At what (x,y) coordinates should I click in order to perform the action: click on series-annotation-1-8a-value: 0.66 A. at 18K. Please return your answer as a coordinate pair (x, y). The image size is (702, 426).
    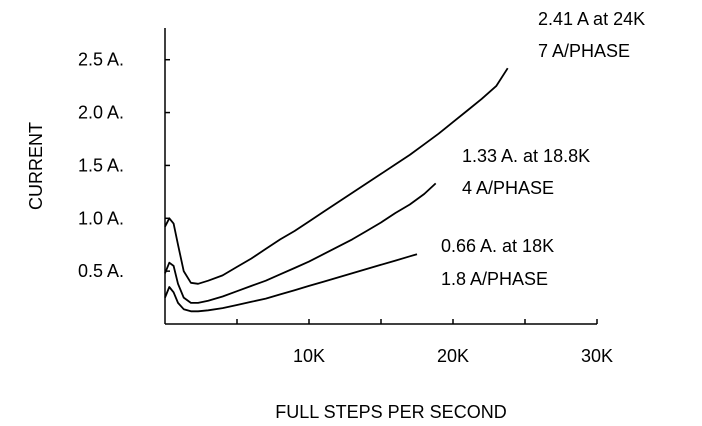
    Looking at the image, I should click on (497, 246).